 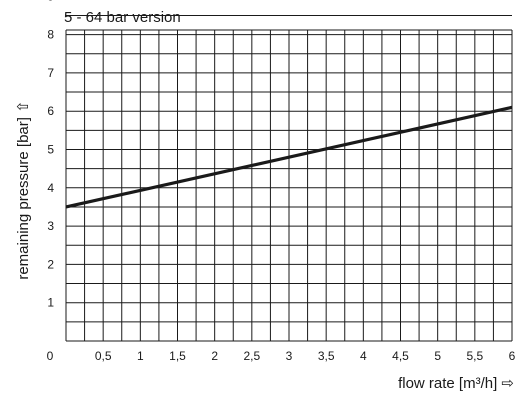 I want to click on x-tick-label: 2, so click(x=214, y=356).